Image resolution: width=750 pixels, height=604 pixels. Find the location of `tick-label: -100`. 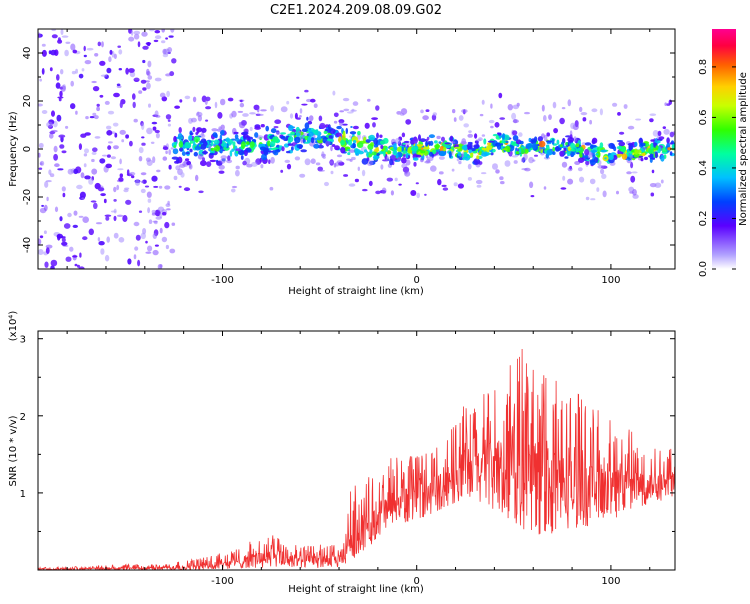

tick-label: -100 is located at coordinates (222, 581).